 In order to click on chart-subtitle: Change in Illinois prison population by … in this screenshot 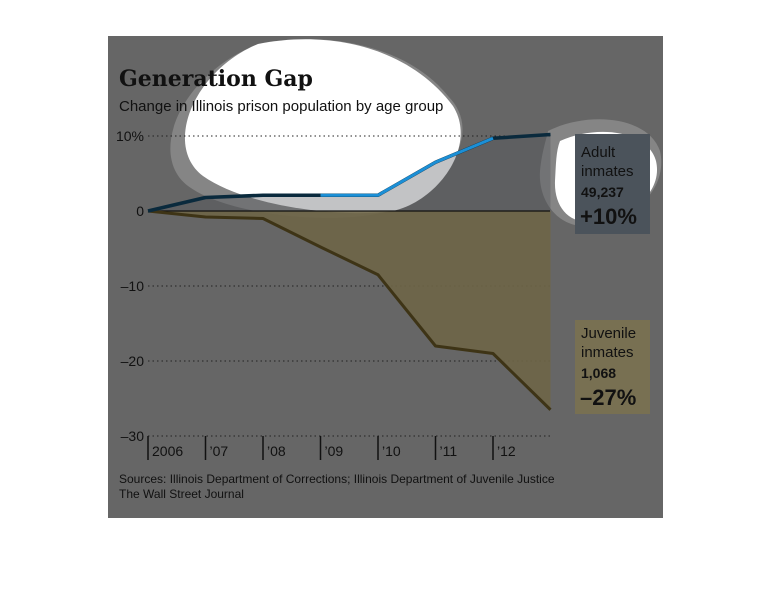, I will do `click(281, 106)`.